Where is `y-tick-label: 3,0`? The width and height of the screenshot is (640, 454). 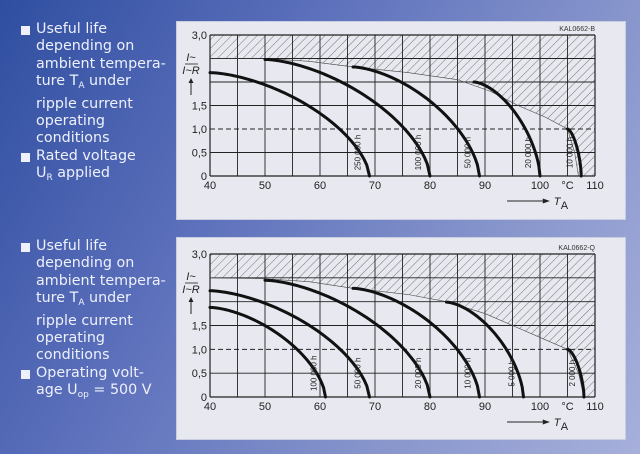
y-tick-label: 3,0 is located at coordinates (199, 255).